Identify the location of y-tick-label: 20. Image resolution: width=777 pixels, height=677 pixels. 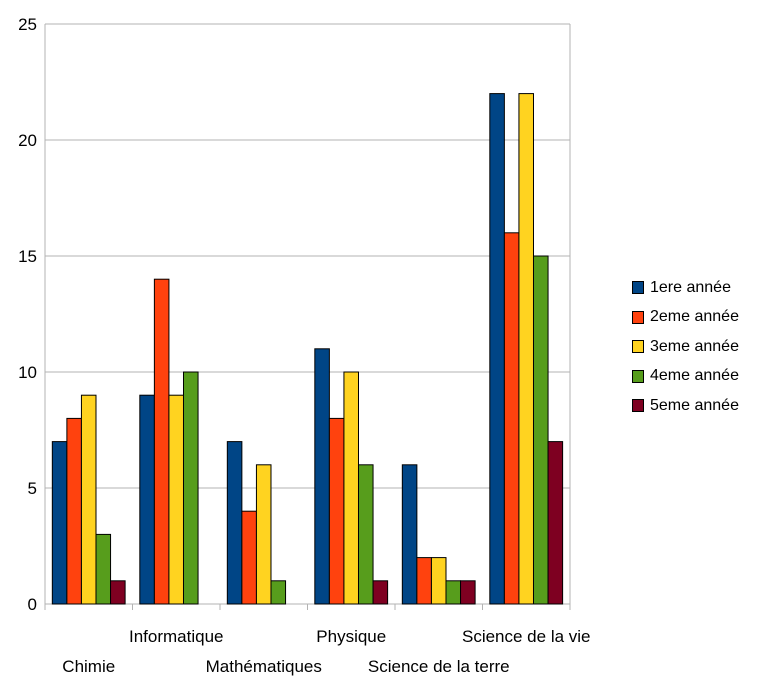
(27, 140).